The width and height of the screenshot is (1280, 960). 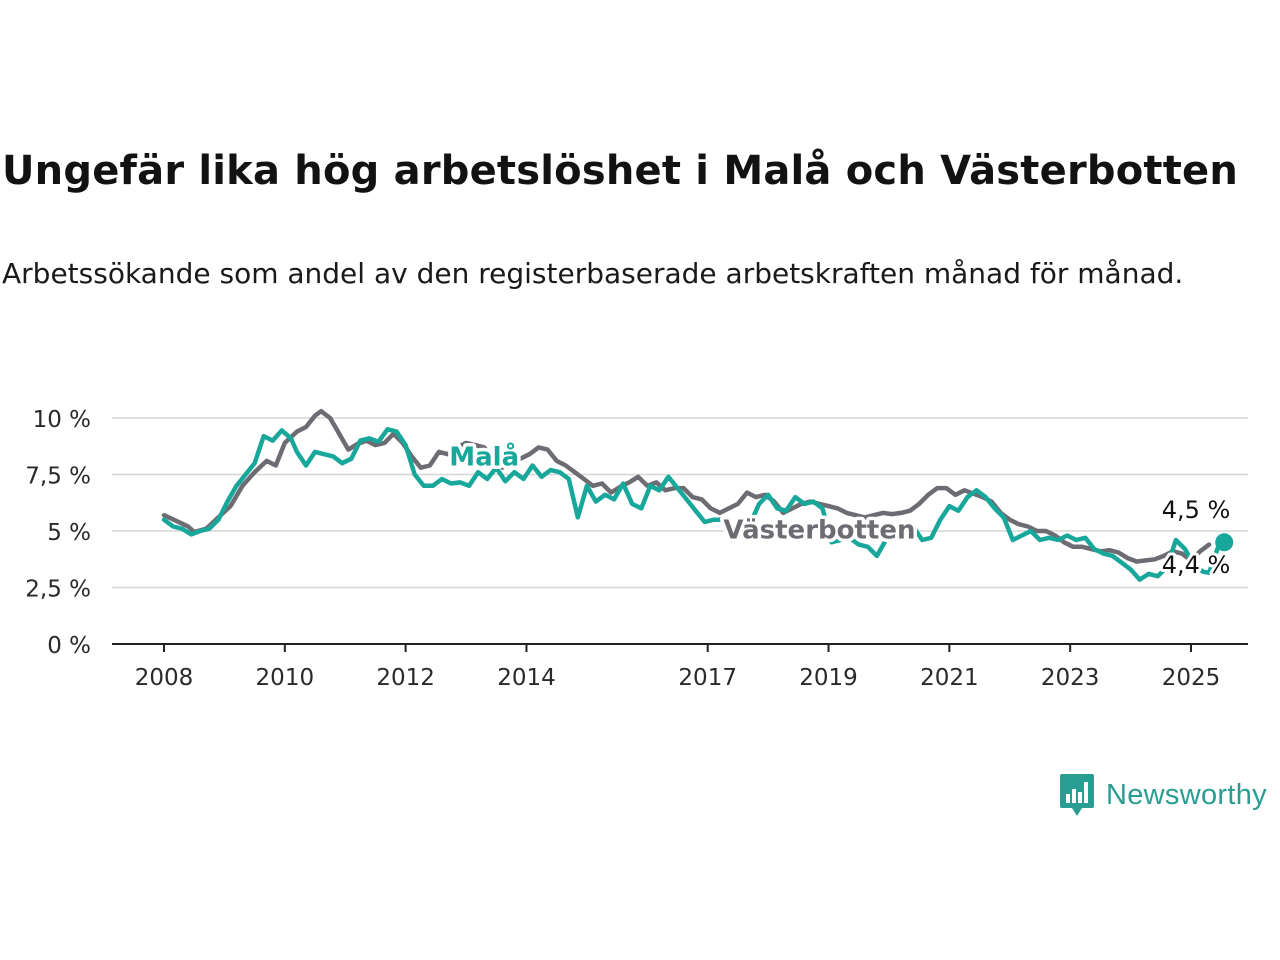 I want to click on x-tick-label: 2021, so click(x=949, y=678).